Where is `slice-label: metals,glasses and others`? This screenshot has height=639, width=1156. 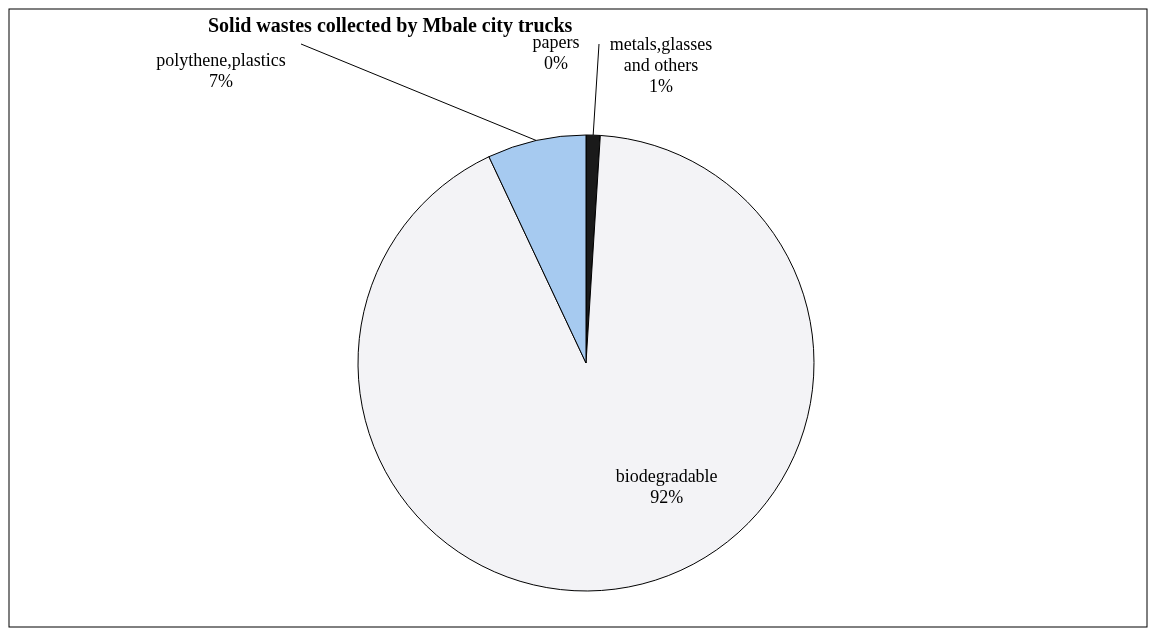 slice-label: metals,glasses and others is located at coordinates (661, 54).